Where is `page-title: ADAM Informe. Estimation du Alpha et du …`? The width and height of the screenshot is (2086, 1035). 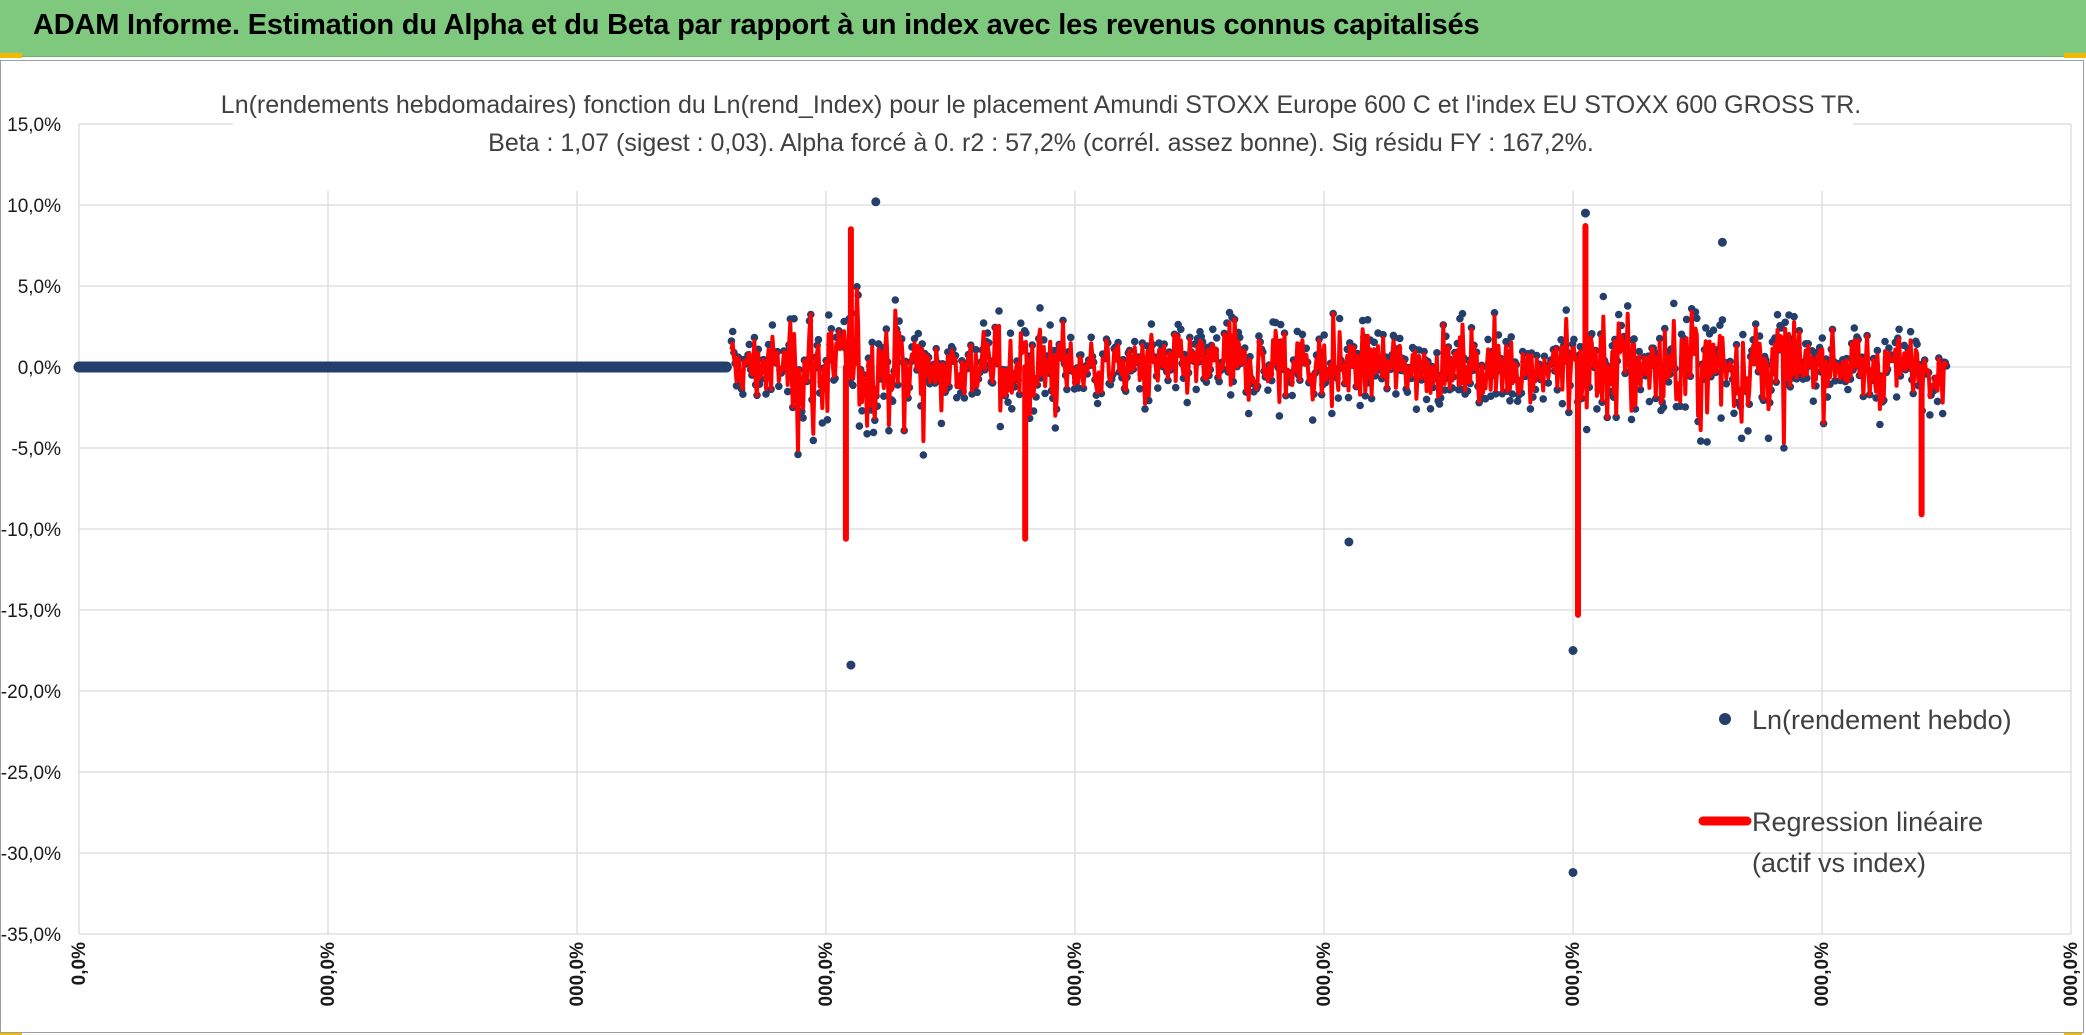
page-title: ADAM Informe. Estimation du Alpha et du … is located at coordinates (756, 25).